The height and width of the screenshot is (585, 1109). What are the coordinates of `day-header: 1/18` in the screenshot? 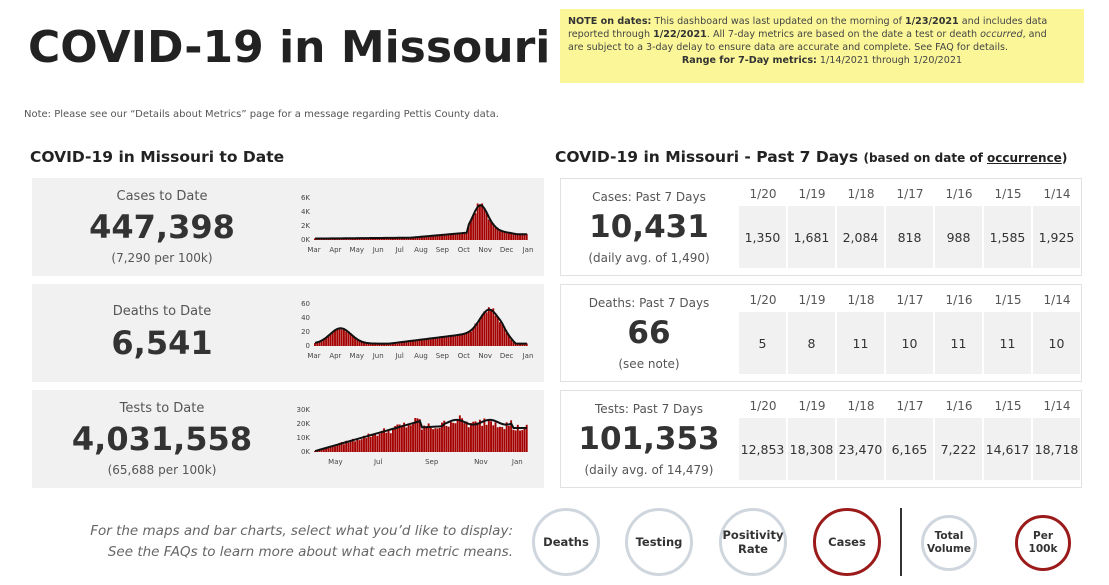 It's located at (861, 406).